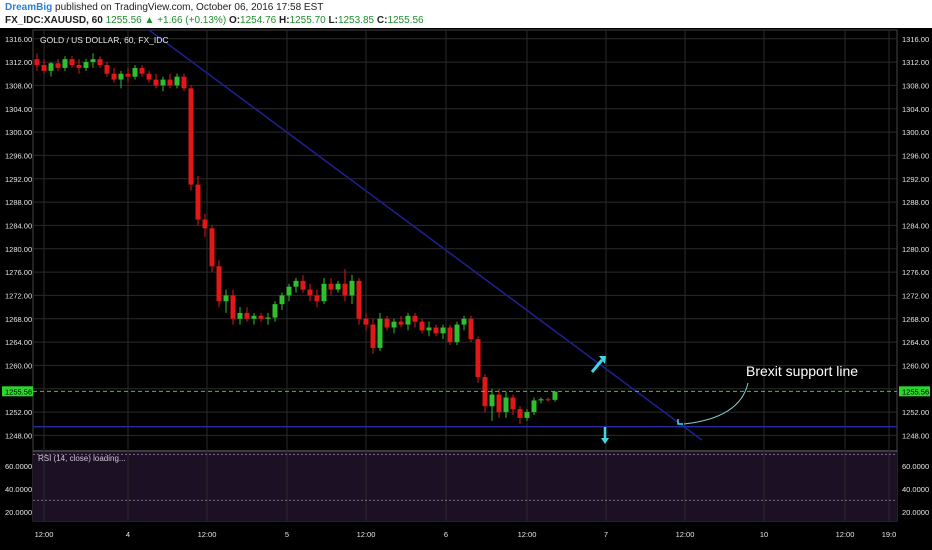 Image resolution: width=932 pixels, height=550 pixels. What do you see at coordinates (680, 422) in the screenshot?
I see `annotation-pointer-head` at bounding box center [680, 422].